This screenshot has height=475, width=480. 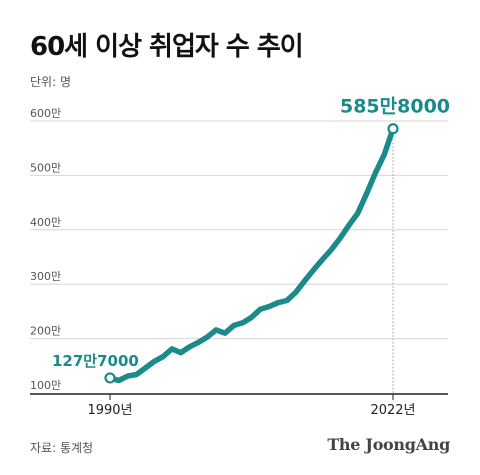 I want to click on end-point-marker, so click(x=393, y=129).